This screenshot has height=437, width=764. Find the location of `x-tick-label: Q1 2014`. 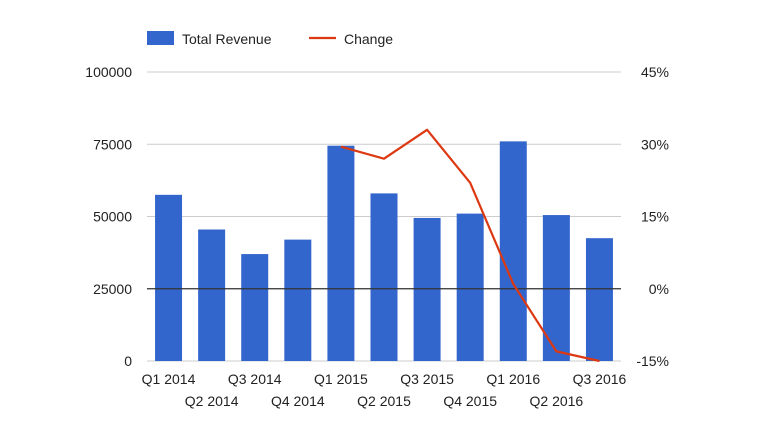

x-tick-label: Q1 2014 is located at coordinates (169, 379).